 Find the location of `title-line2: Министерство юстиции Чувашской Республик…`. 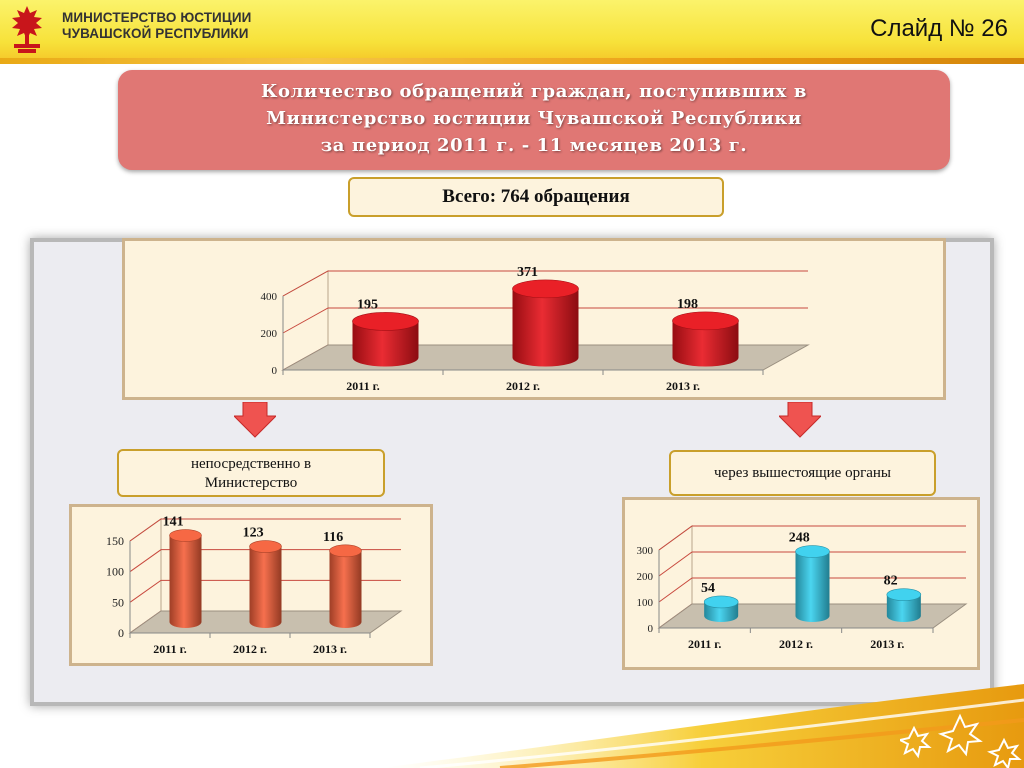

title-line2: Министерство юстиции Чувашской Республик… is located at coordinates (534, 118).